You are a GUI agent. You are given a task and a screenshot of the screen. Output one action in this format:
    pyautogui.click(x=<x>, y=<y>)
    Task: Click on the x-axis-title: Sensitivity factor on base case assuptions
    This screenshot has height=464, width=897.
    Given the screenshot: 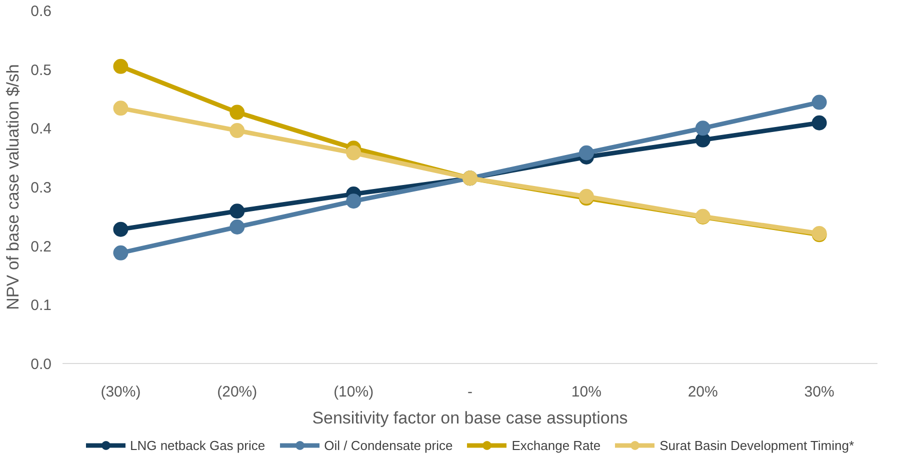 What is the action you would take?
    pyautogui.click(x=470, y=418)
    